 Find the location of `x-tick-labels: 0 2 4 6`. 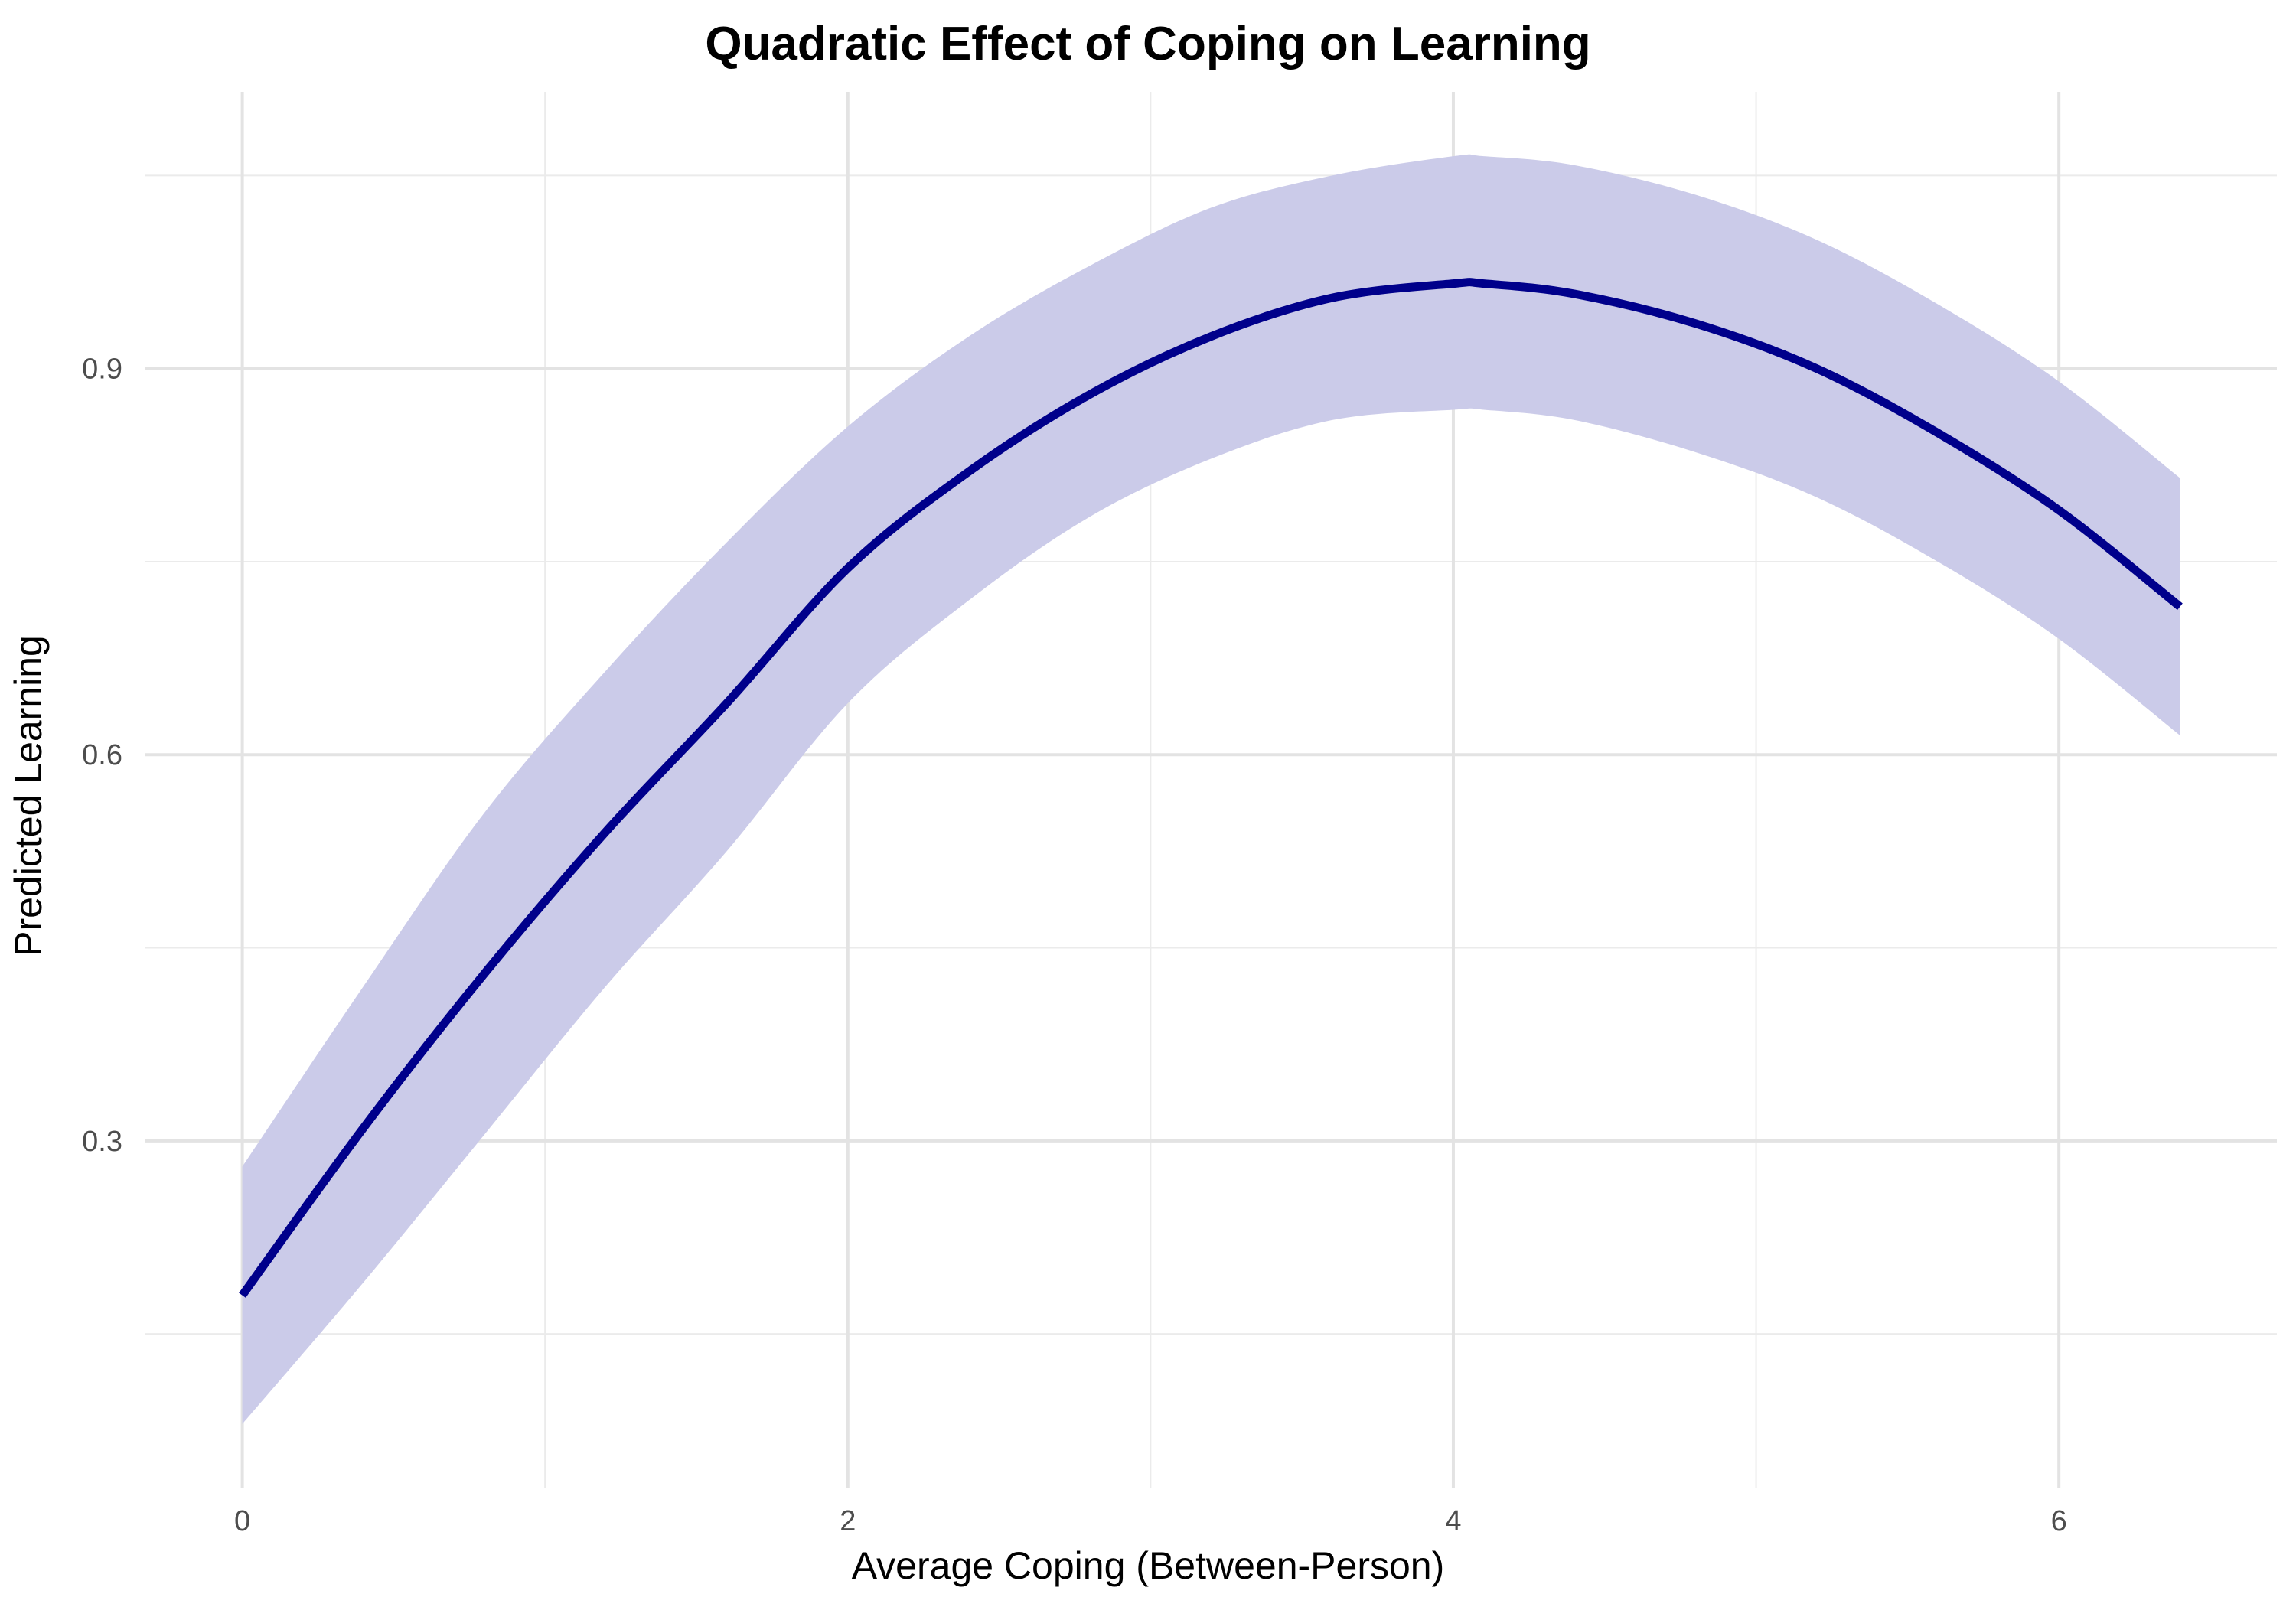

x-tick-labels: 0 2 4 6 is located at coordinates (1150, 1521).